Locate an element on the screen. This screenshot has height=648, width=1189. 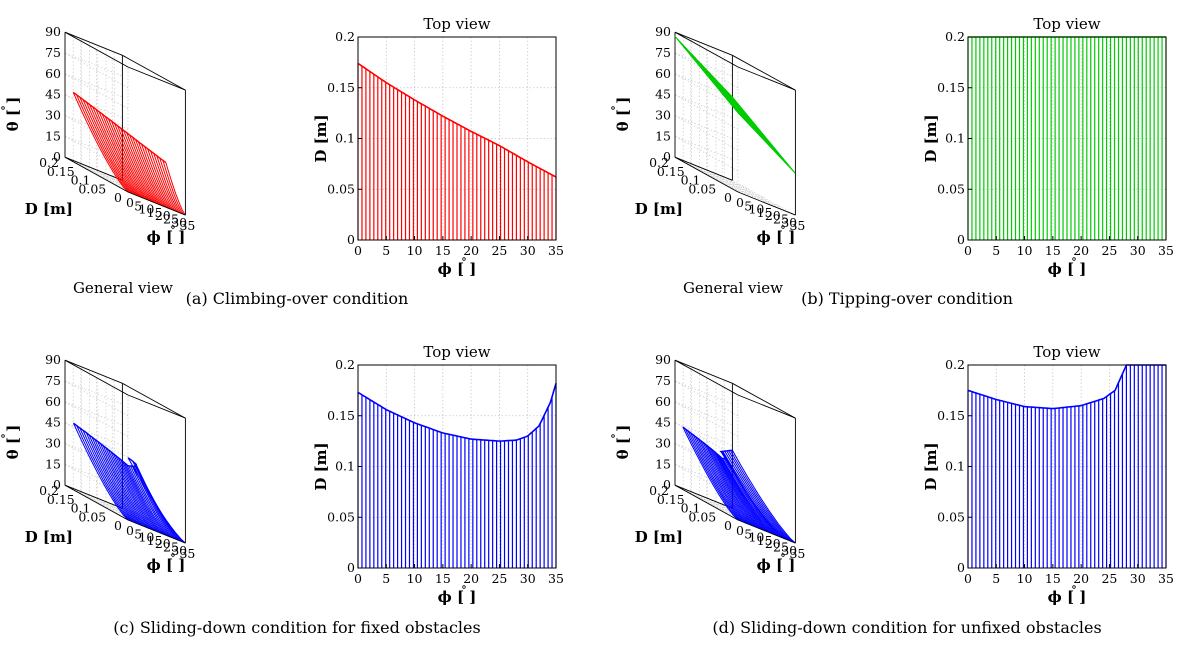
boundary-line is located at coordinates (457, 412).